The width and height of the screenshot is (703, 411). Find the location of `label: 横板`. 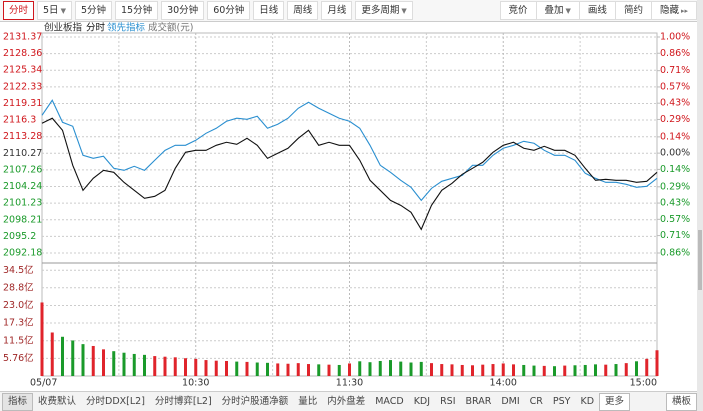

label: 横板 is located at coordinates (681, 401).